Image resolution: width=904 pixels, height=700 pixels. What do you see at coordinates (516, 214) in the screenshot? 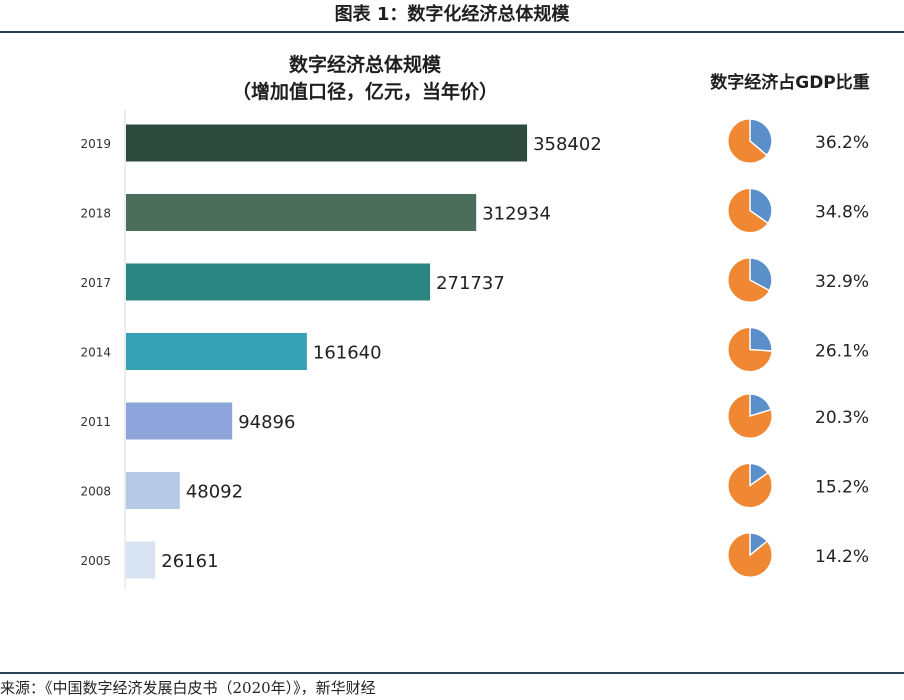
I see `bar-value-label: 312934` at bounding box center [516, 214].